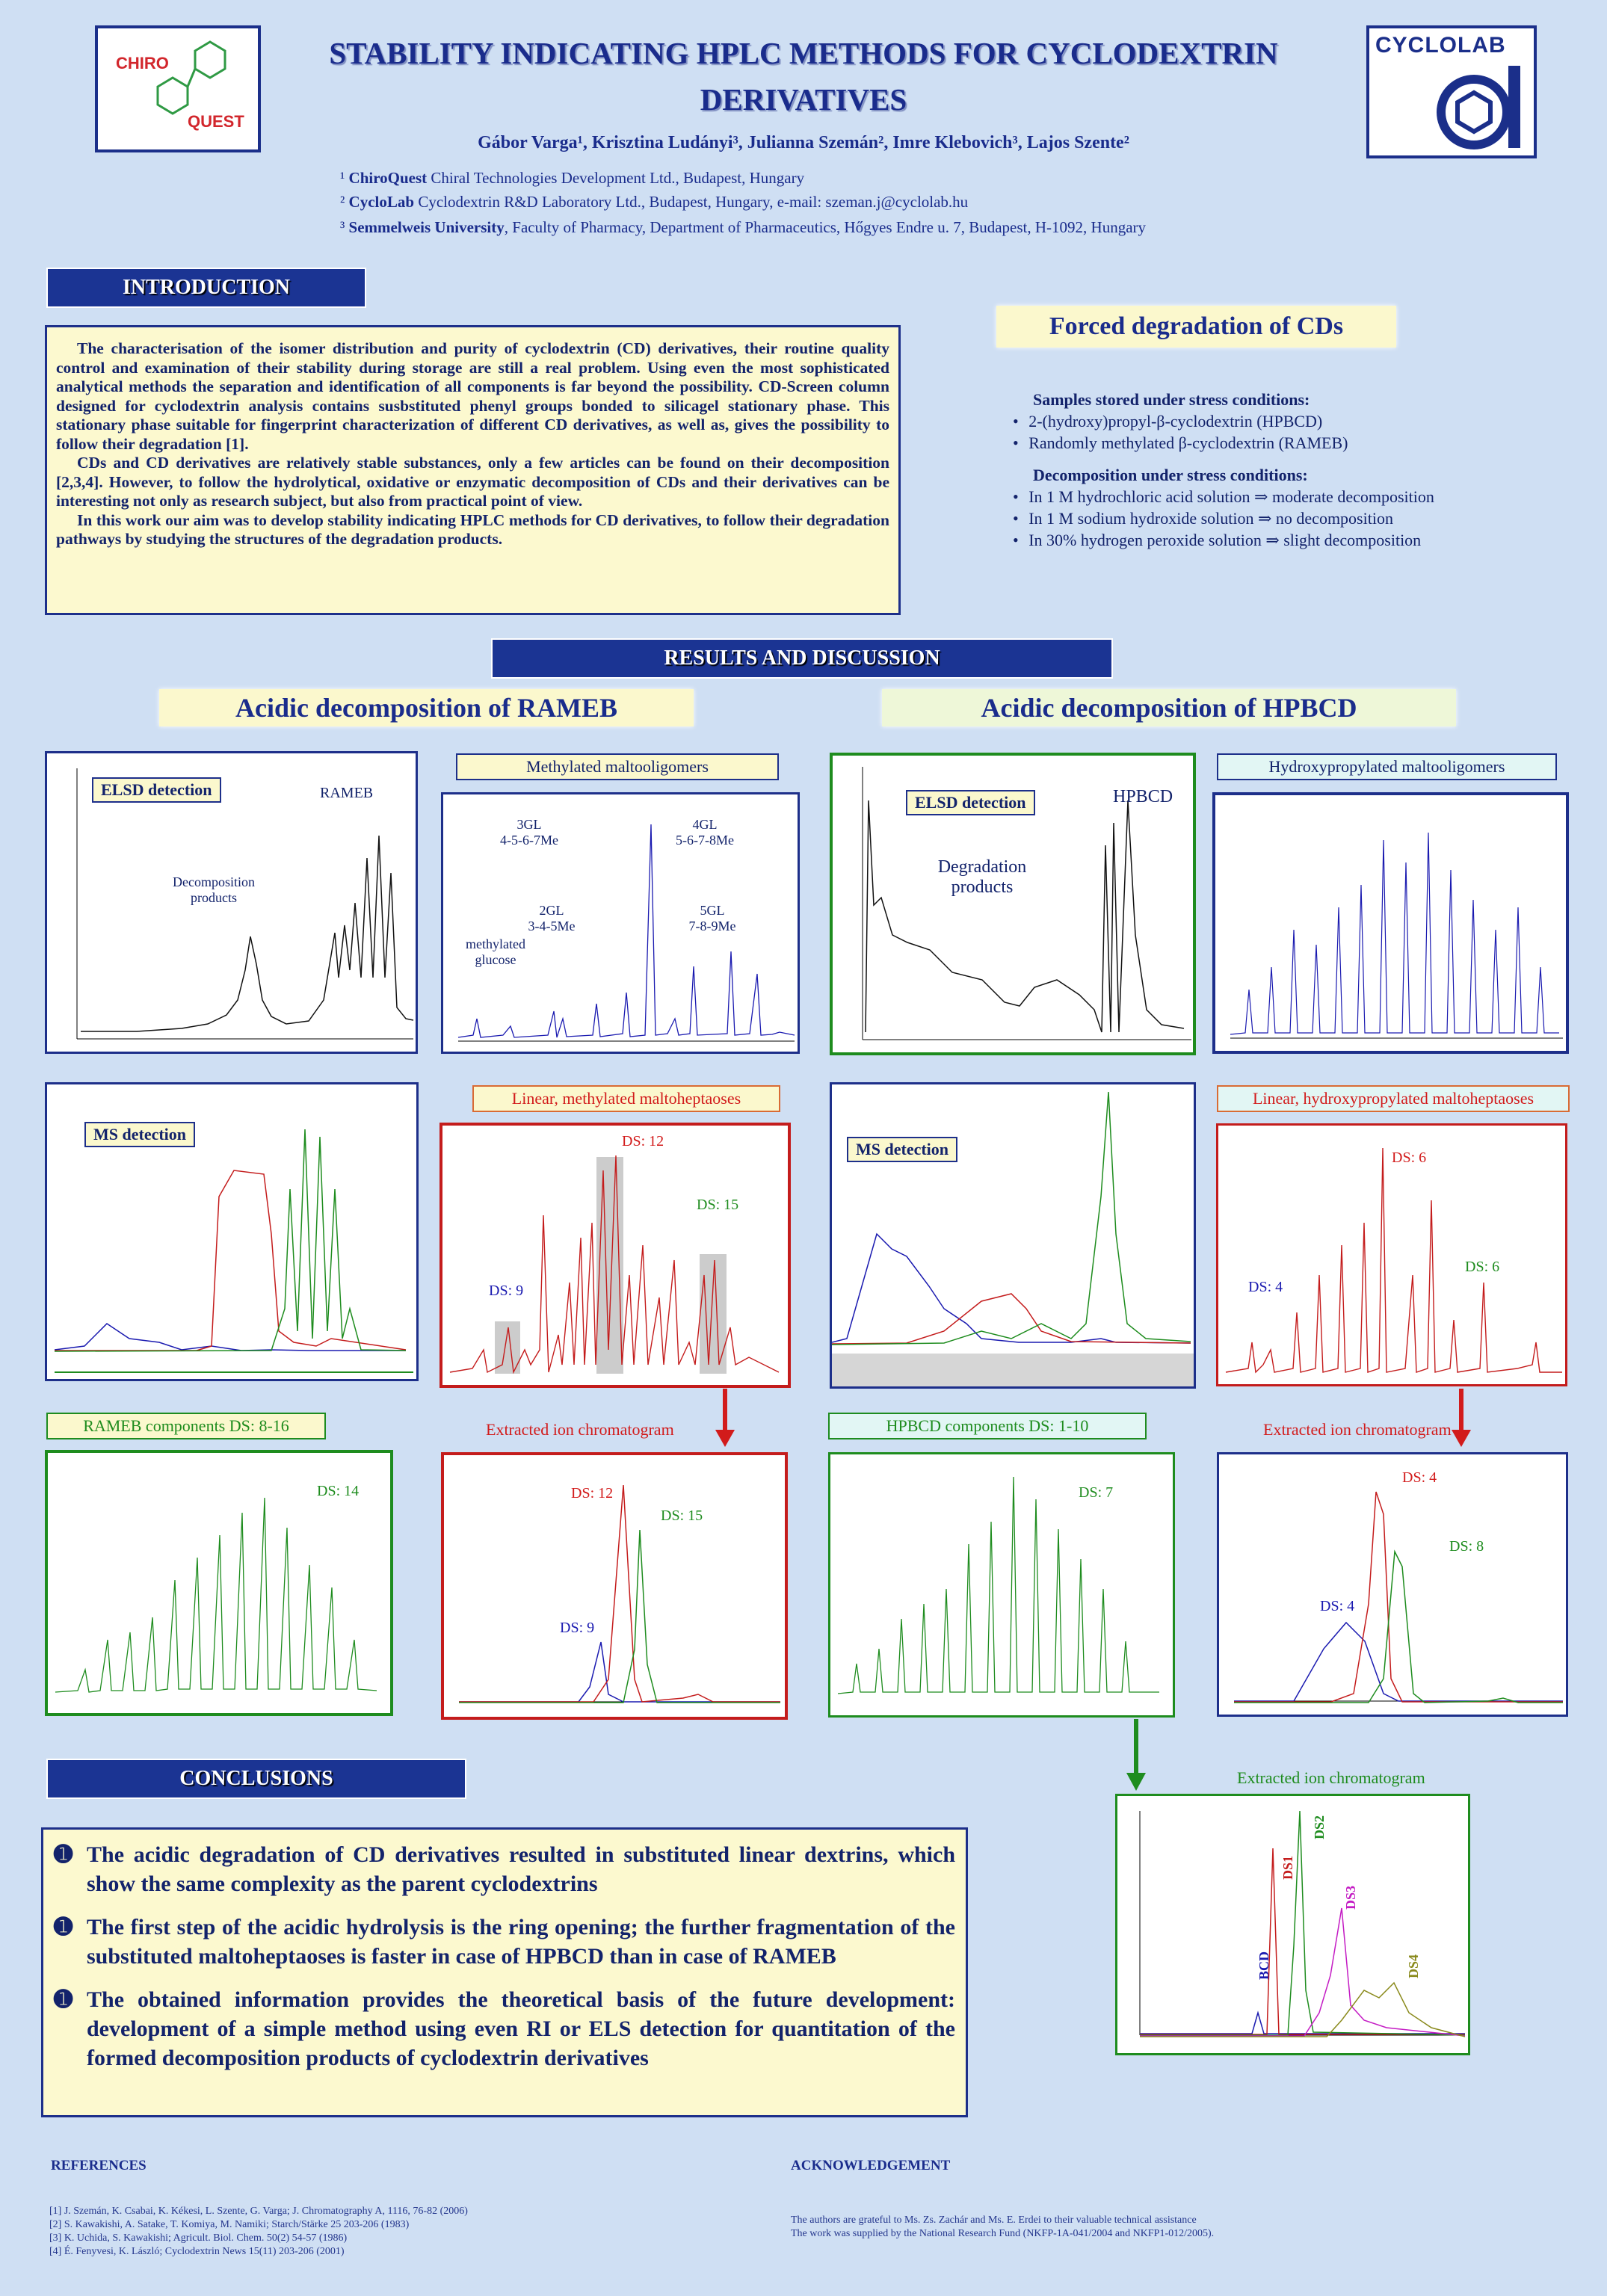 The image size is (1607, 2296). What do you see at coordinates (712, 918) in the screenshot?
I see `gl5-label: 5GL 7-8-9Me` at bounding box center [712, 918].